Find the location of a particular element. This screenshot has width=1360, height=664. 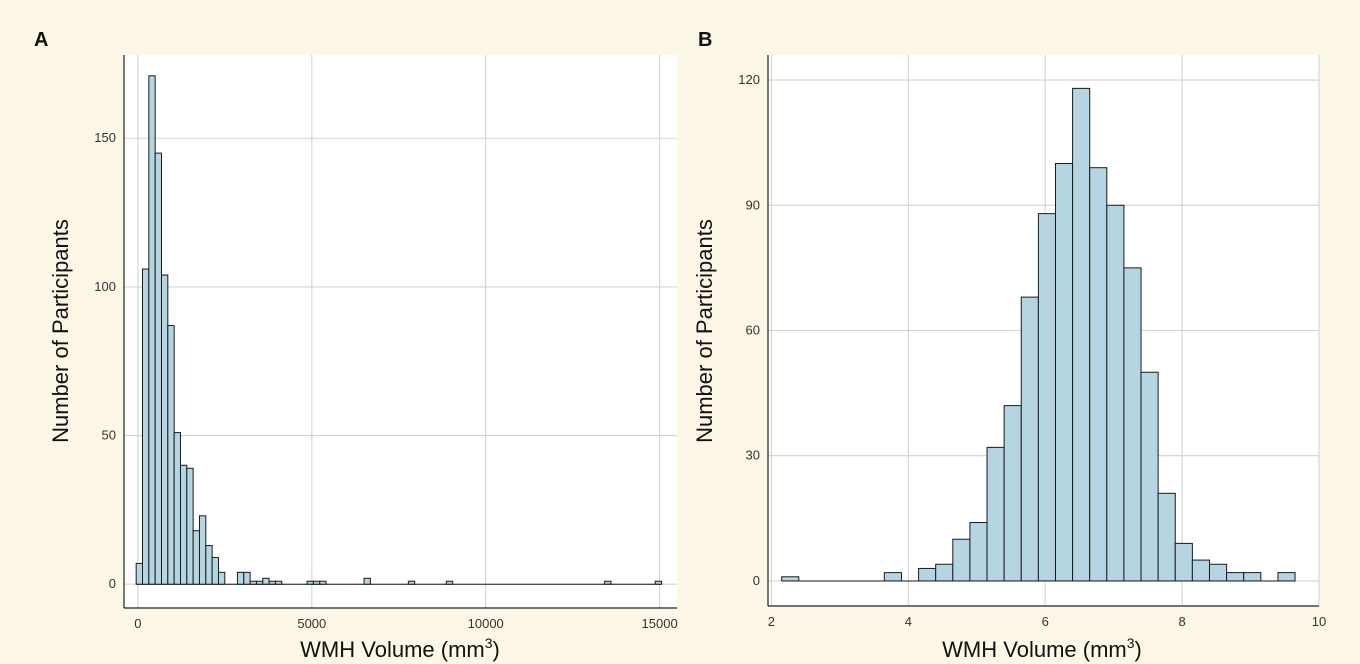

panel-b-x-axis-title: WMH Volume (mm3) is located at coordinates (1042, 648).